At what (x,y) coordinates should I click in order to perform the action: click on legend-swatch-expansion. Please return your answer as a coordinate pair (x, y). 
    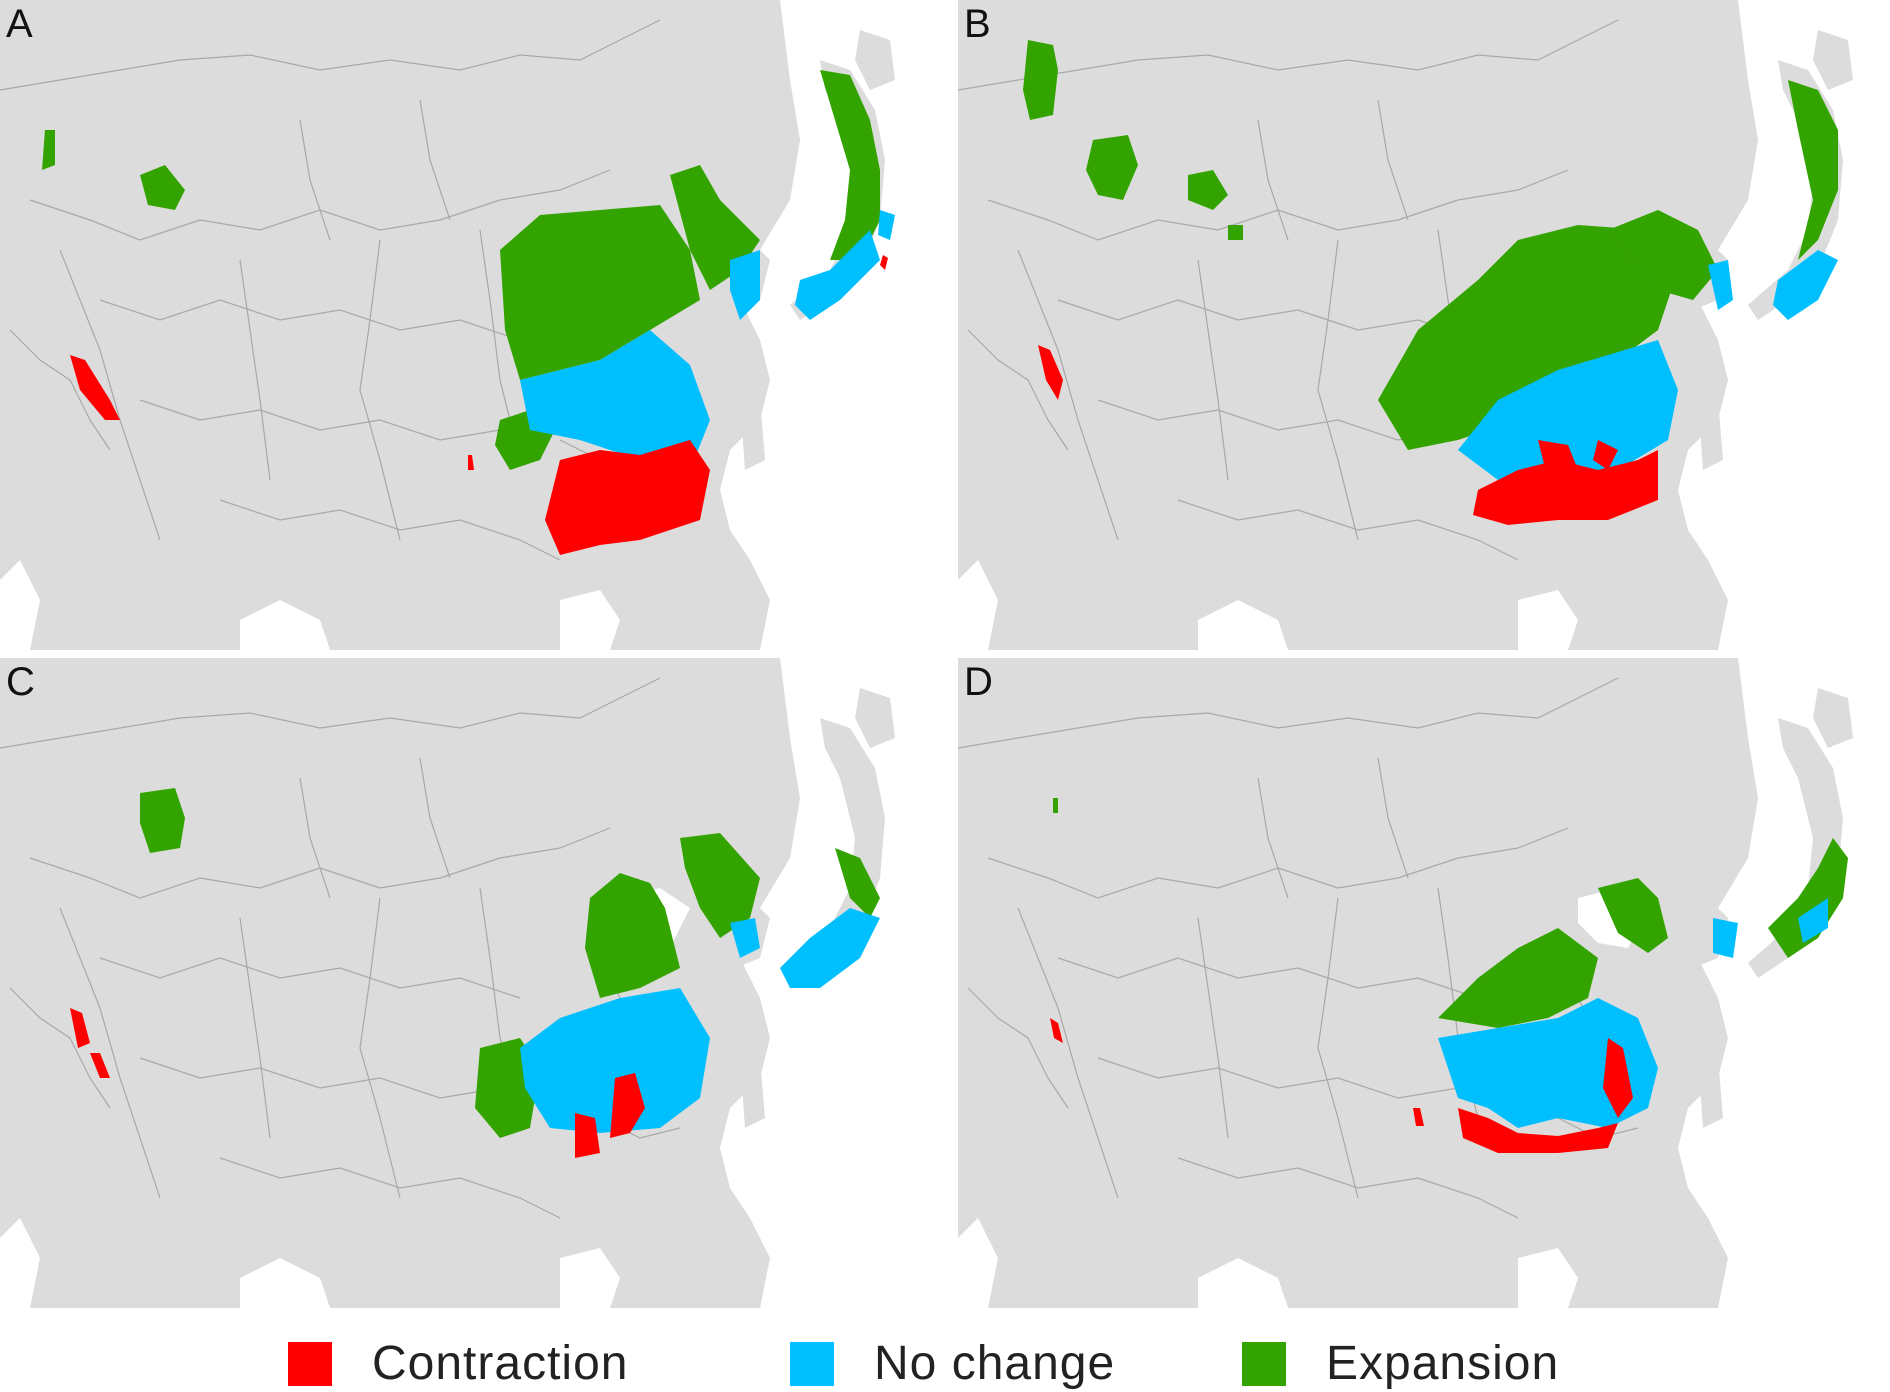
    Looking at the image, I should click on (1264, 1364).